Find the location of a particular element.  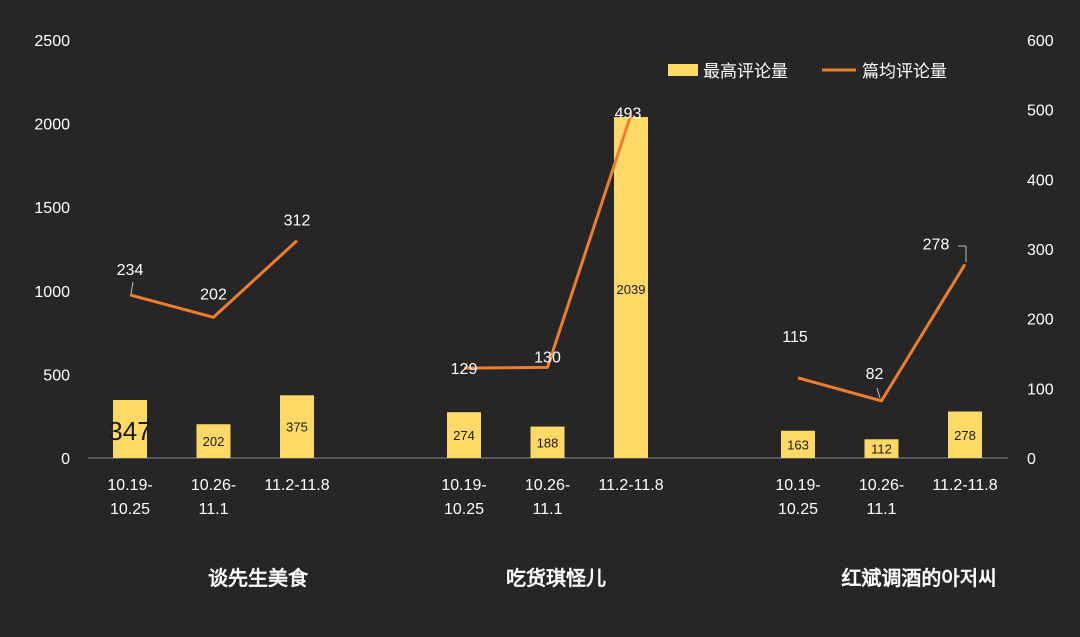

line-value-label: 278 is located at coordinates (936, 244).